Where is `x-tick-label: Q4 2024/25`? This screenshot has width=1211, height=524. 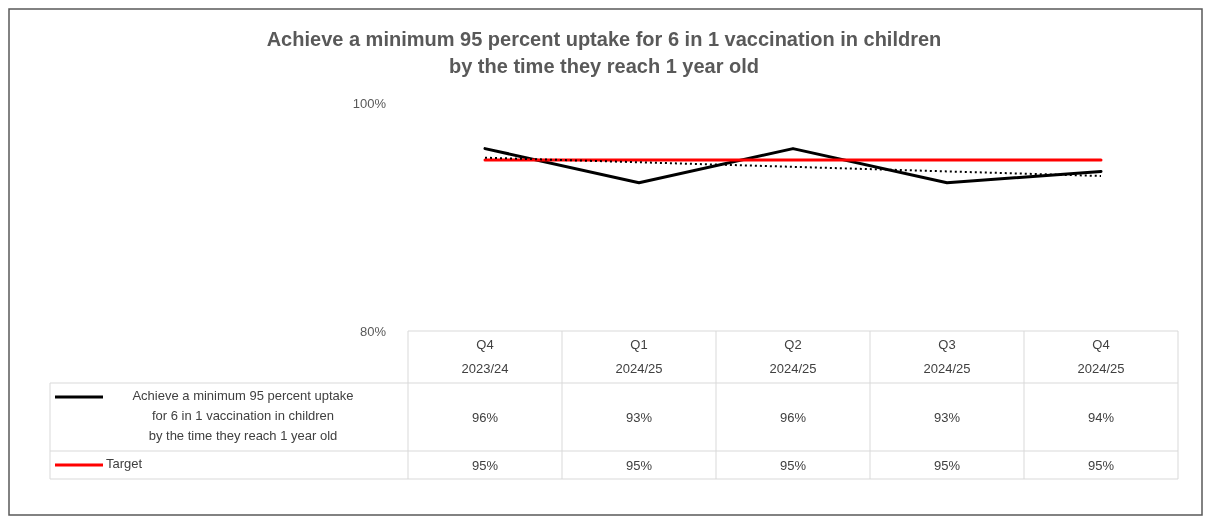
x-tick-label: Q4 2024/25 is located at coordinates (1101, 356).